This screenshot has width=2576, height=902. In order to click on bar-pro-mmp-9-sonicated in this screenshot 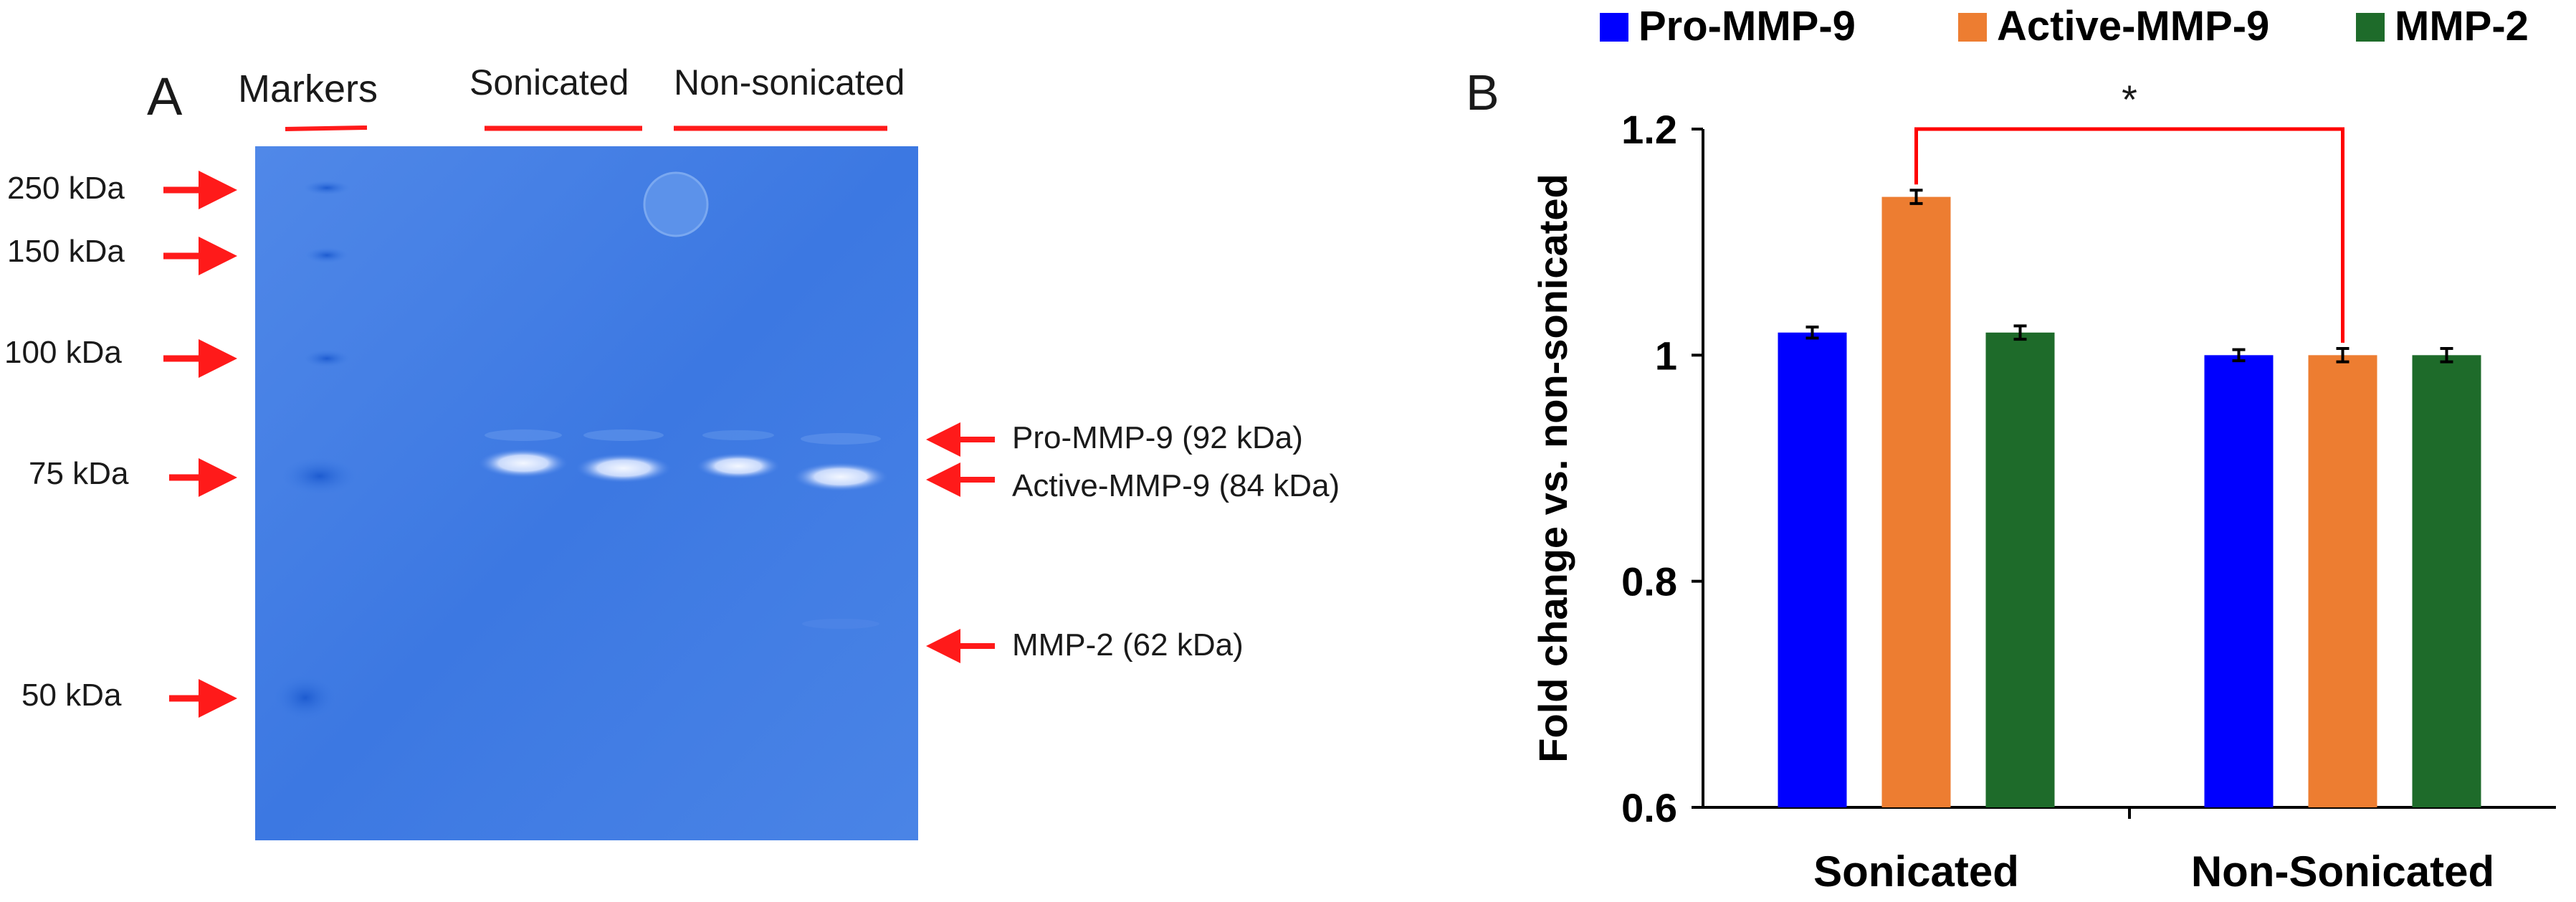, I will do `click(1812, 569)`.